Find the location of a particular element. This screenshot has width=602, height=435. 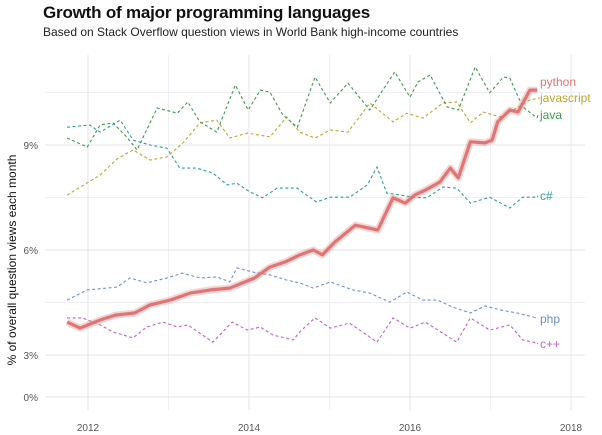

y-tick-label: 9% is located at coordinates (31, 146).